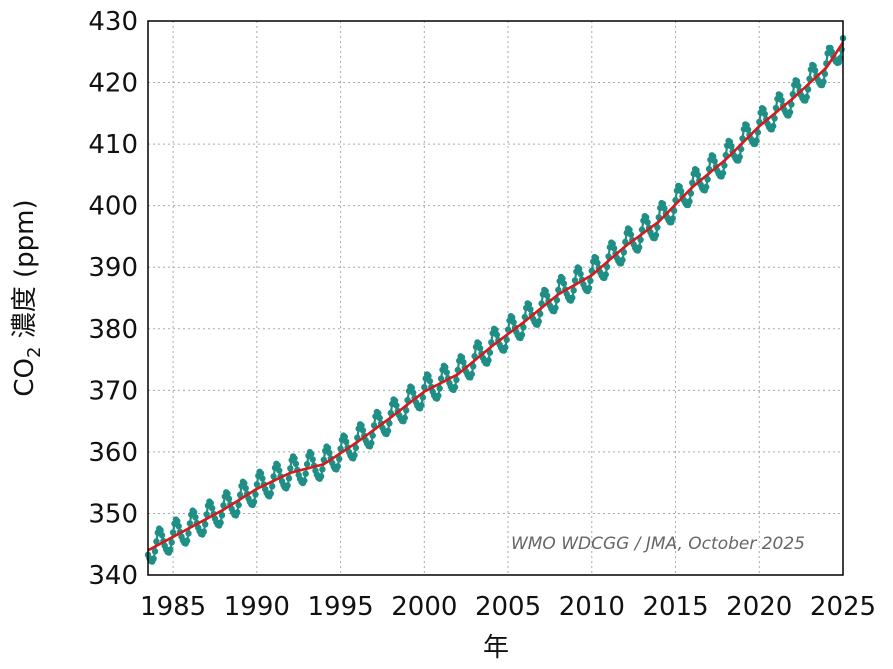 Image resolution: width=893 pixels, height=669 pixels. What do you see at coordinates (592, 607) in the screenshot?
I see `x-tick-label: 2010` at bounding box center [592, 607].